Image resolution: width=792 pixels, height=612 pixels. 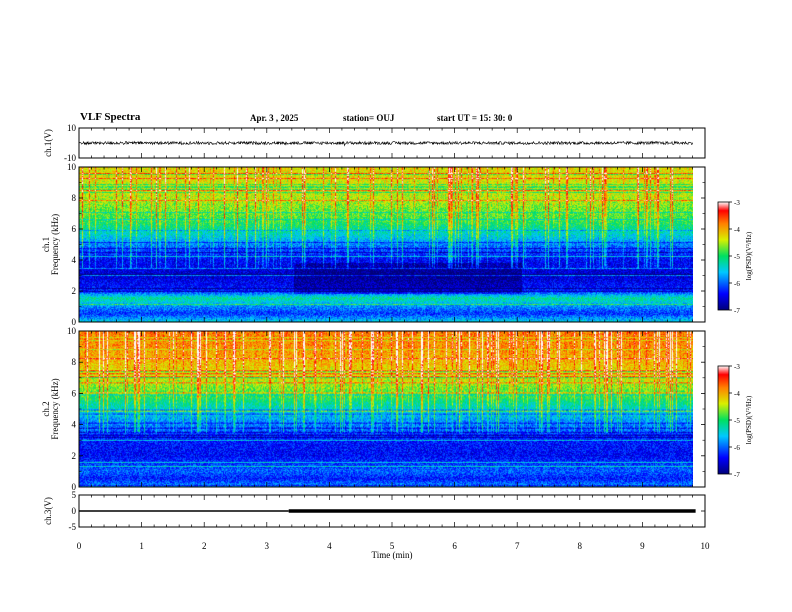 What do you see at coordinates (204, 546) in the screenshot?
I see `x-tick-label: 2` at bounding box center [204, 546].